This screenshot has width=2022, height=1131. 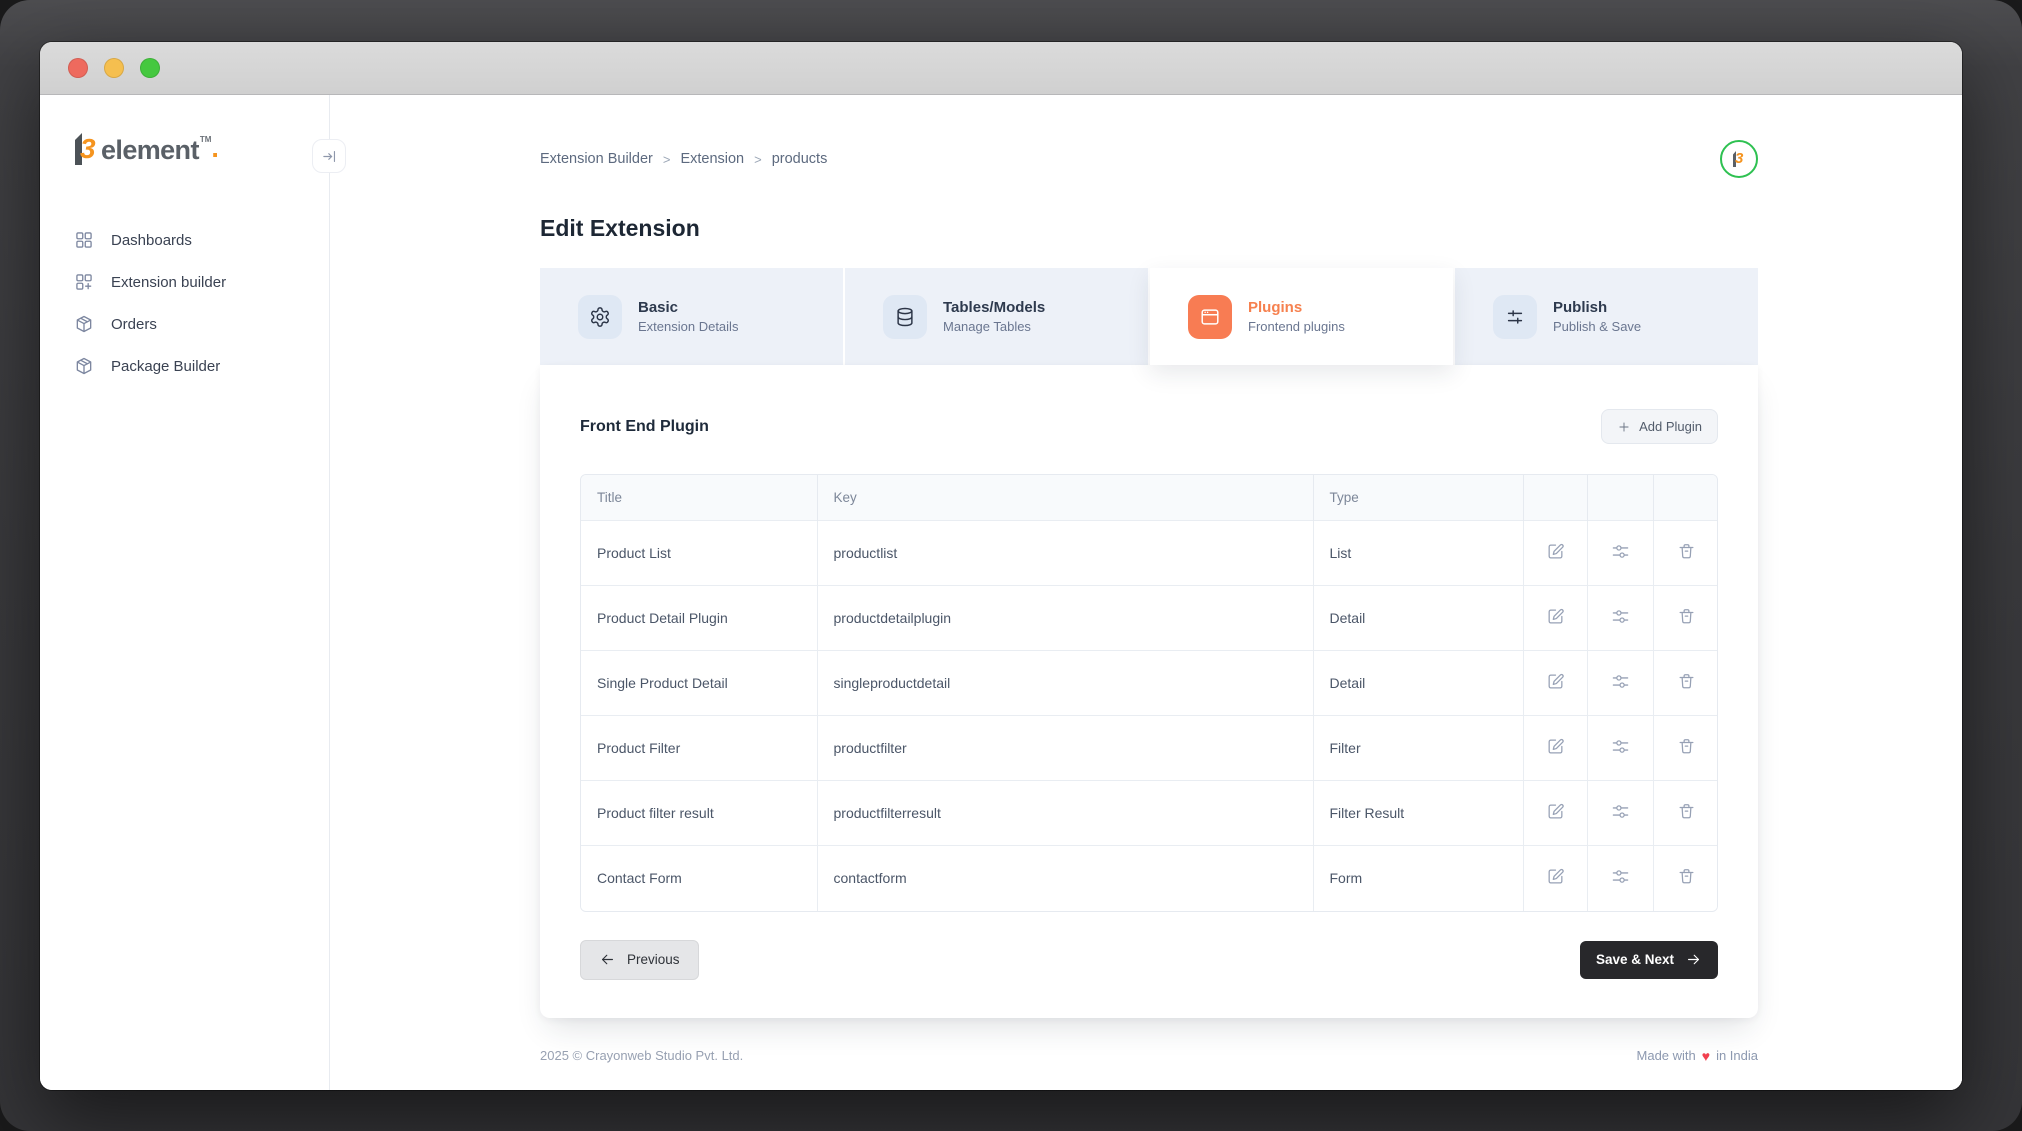 What do you see at coordinates (184, 150) in the screenshot?
I see `brand-logo: 3 element TM .` at bounding box center [184, 150].